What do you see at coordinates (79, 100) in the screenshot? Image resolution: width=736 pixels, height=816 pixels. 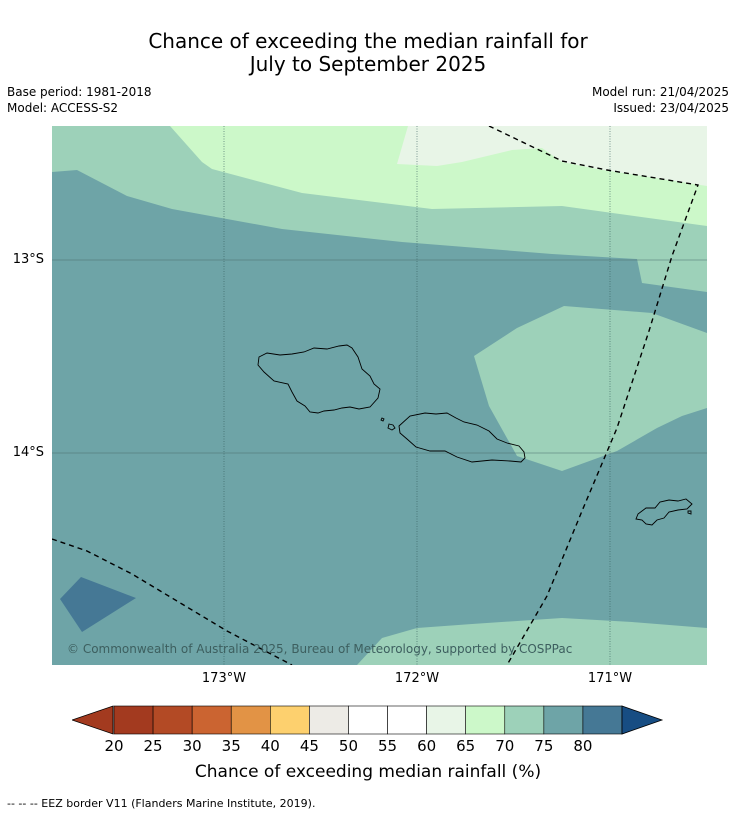 I see `meta-left: Base period: 1981-2018 Model: ACCESS-S2` at bounding box center [79, 100].